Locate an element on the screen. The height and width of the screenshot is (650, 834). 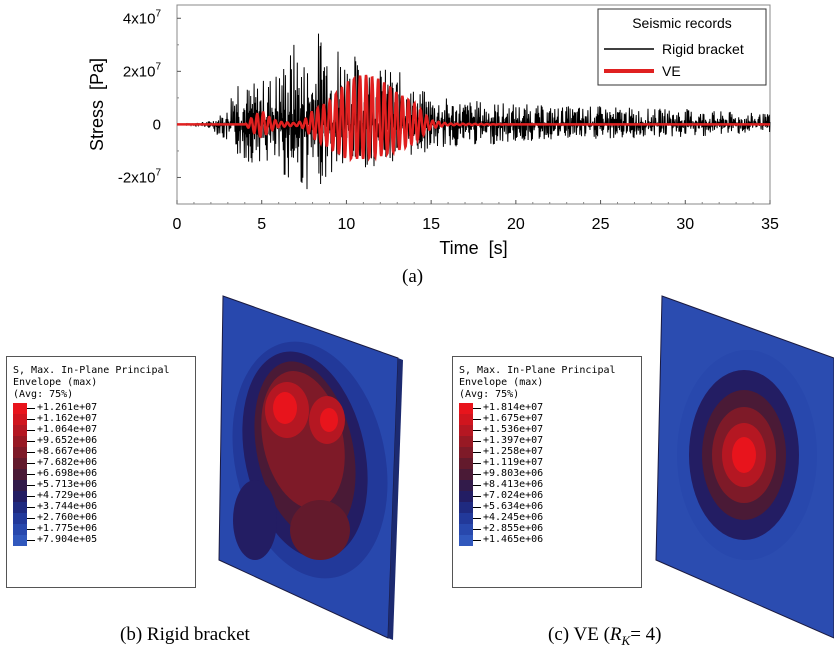
scale-value: +1.162e+07 is located at coordinates (67, 418).